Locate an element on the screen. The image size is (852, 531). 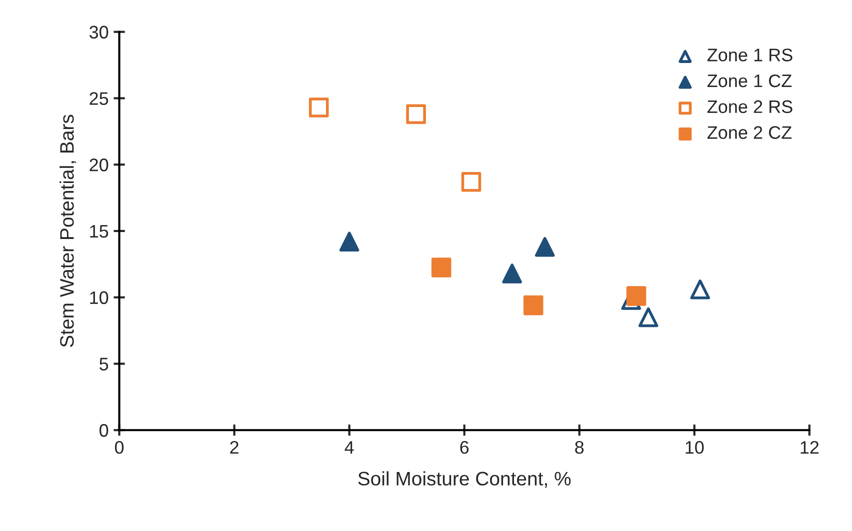
x-axis-title: Soil Moisture Content, % is located at coordinates (464, 479).